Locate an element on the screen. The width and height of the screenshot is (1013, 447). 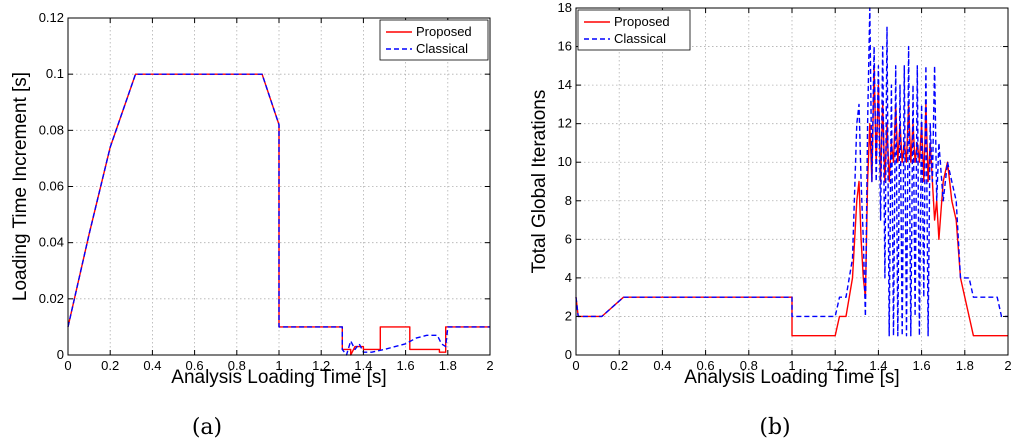
y-tick-label: 14 is located at coordinates (565, 84).